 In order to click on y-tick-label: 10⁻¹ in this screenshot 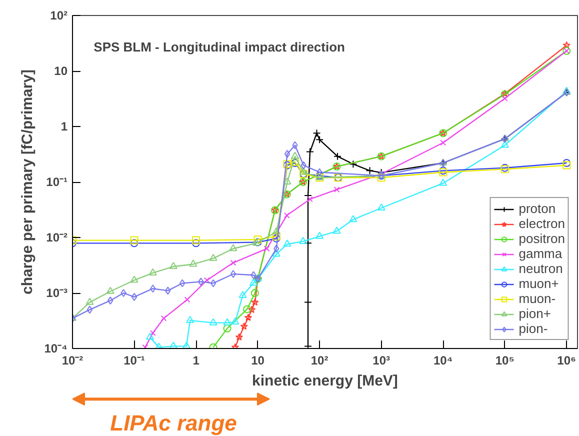, I will do `click(57, 182)`.